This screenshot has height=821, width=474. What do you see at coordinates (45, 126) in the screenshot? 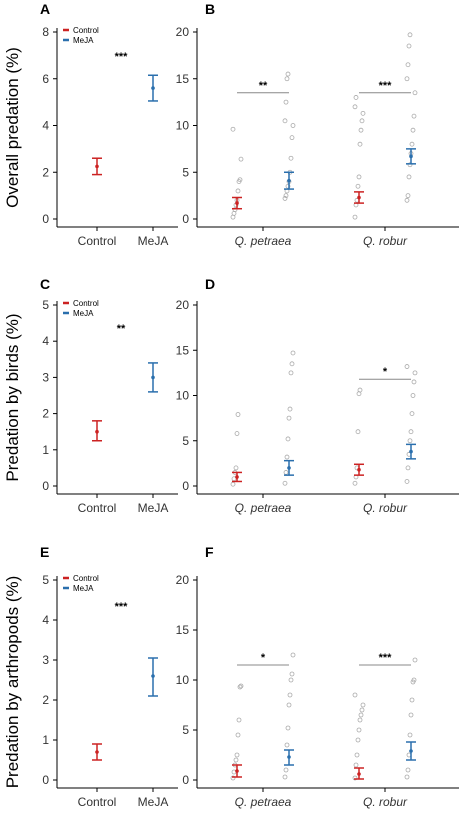
I see `y-tick-label: 4` at bounding box center [45, 126].